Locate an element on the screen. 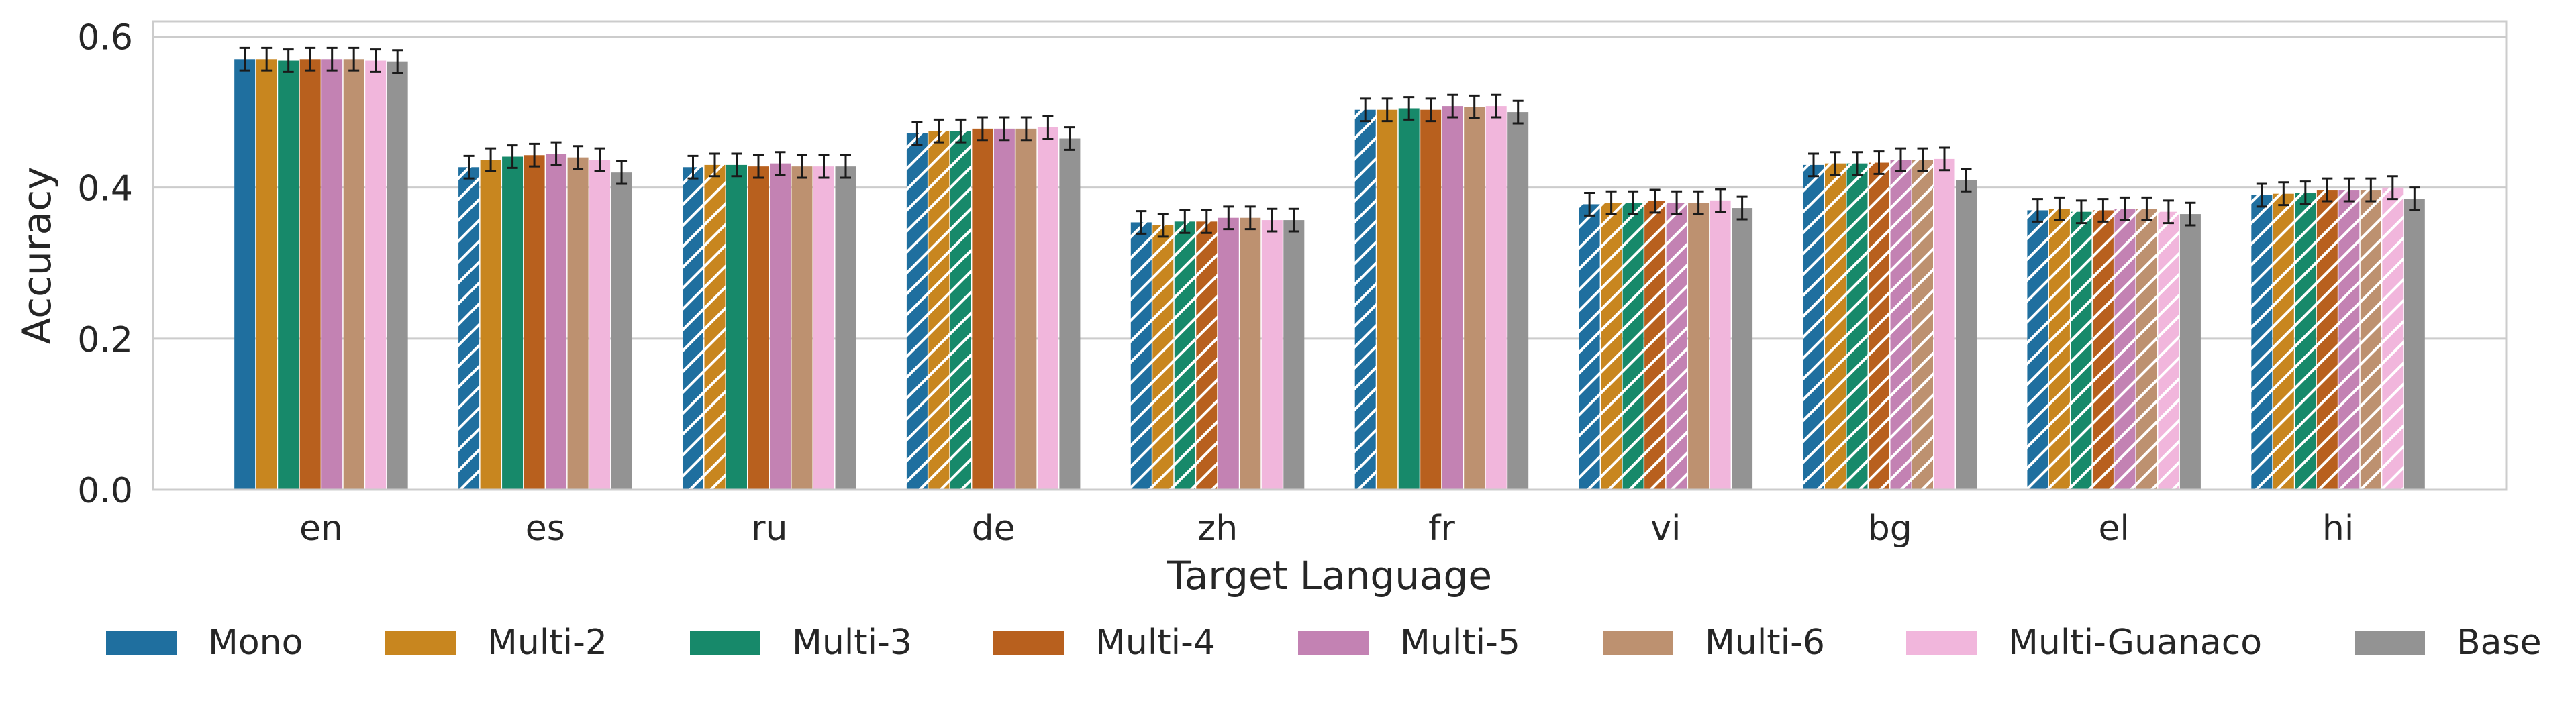 This screenshot has width=2576, height=701. bar-base-en is located at coordinates (397, 276).